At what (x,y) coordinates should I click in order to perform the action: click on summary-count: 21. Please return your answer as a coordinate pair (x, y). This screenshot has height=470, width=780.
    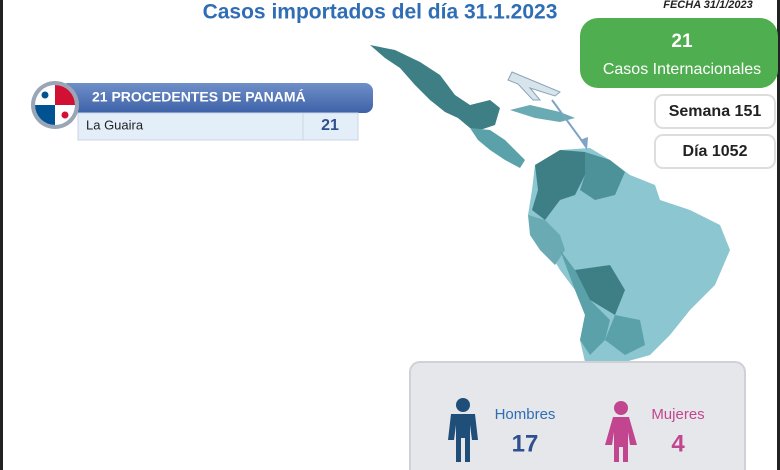
    Looking at the image, I should click on (682, 41).